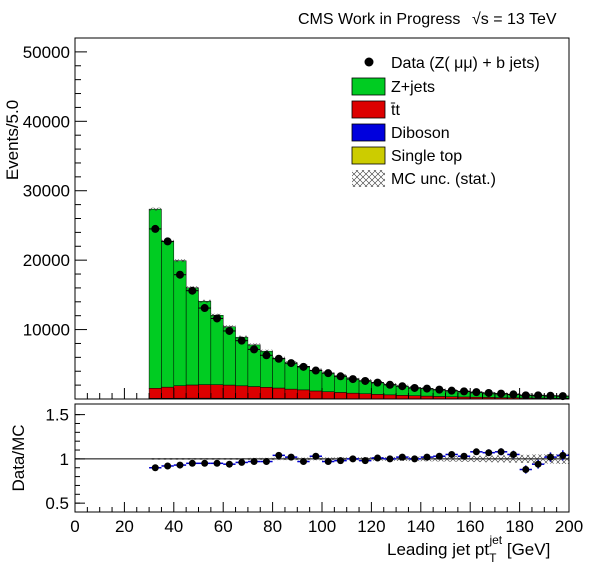 This screenshot has width=596, height=572. What do you see at coordinates (74, 526) in the screenshot?
I see `x-tick-label: 0` at bounding box center [74, 526].